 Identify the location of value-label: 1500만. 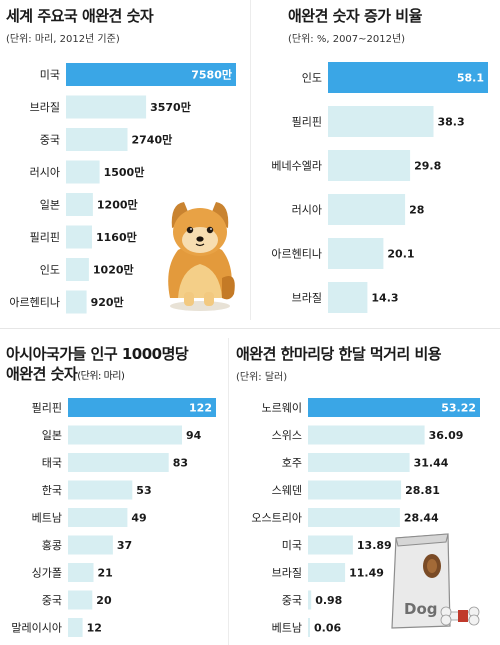
(124, 172).